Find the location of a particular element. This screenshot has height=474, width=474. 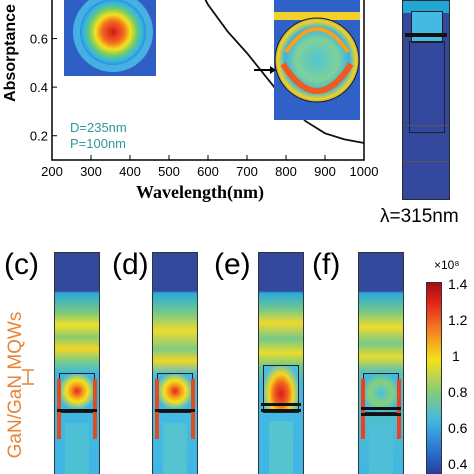

panel-label-f: (f) is located at coordinates (326, 264).